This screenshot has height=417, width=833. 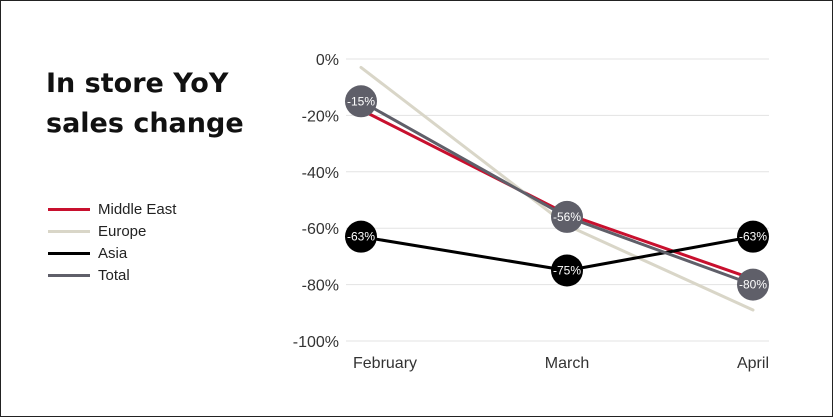 What do you see at coordinates (137, 209) in the screenshot?
I see `legend-label-middle-east: Middle East` at bounding box center [137, 209].